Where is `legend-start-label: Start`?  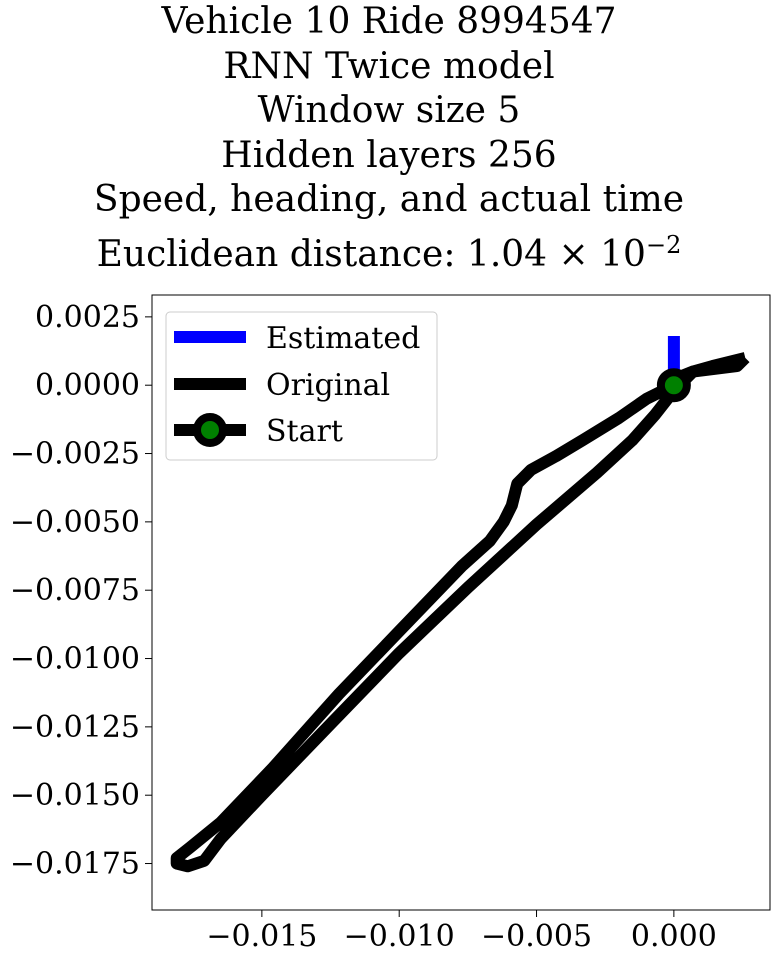
legend-start-label: Start is located at coordinates (304, 431).